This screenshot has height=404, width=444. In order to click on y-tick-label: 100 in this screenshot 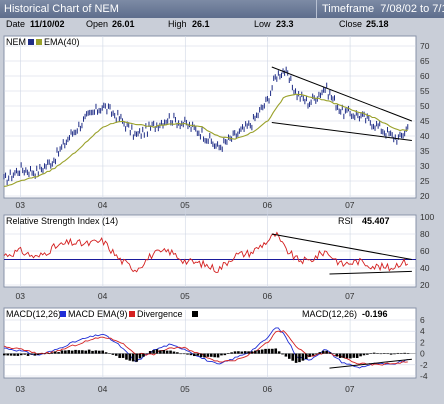, I will do `click(427, 217)`.